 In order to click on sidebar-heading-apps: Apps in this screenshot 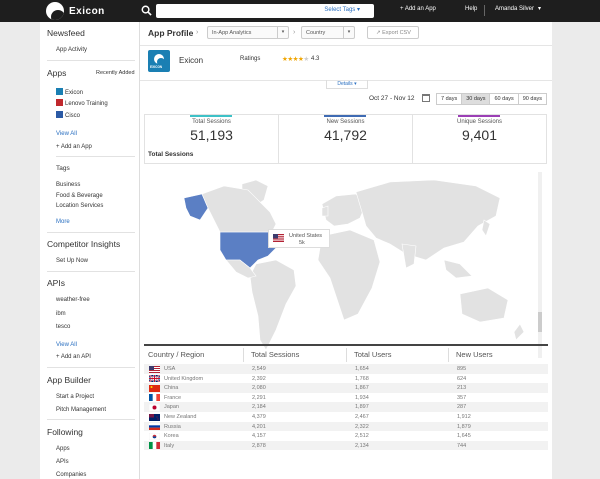, I will do `click(57, 73)`.